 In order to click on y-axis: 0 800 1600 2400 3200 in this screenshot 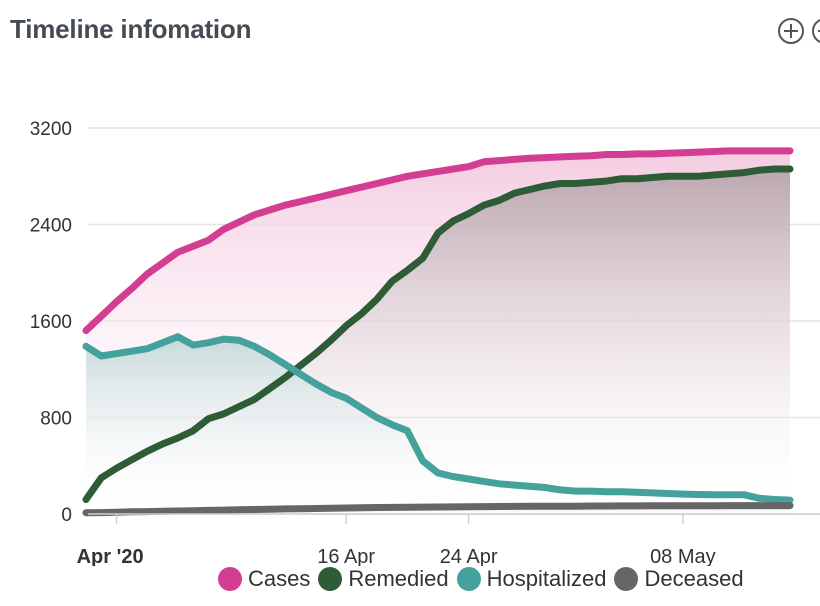, I will do `click(51, 322)`.